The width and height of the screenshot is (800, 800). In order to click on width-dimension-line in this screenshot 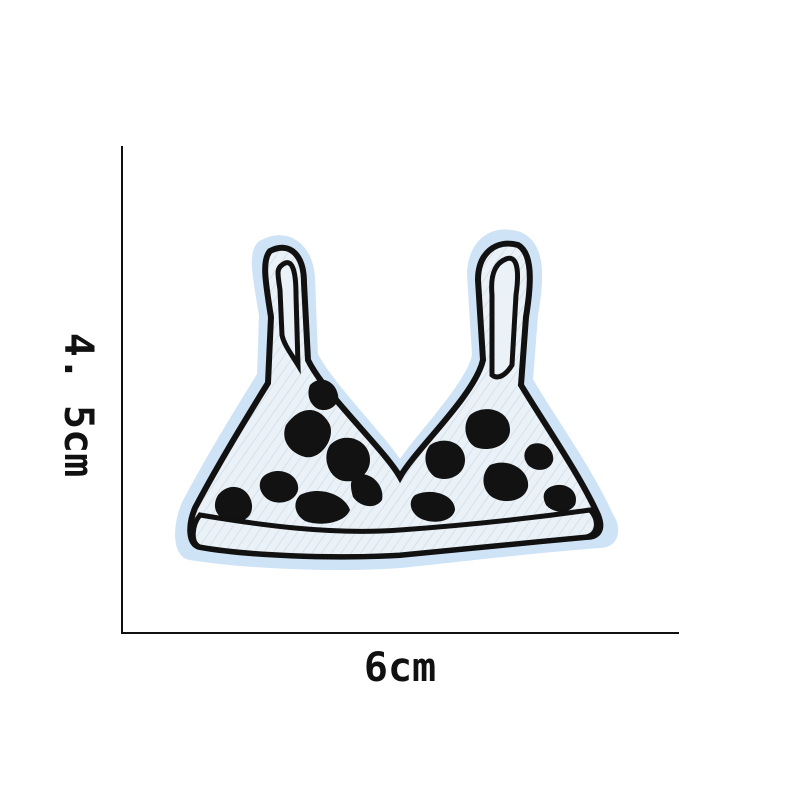, I will do `click(400, 633)`.